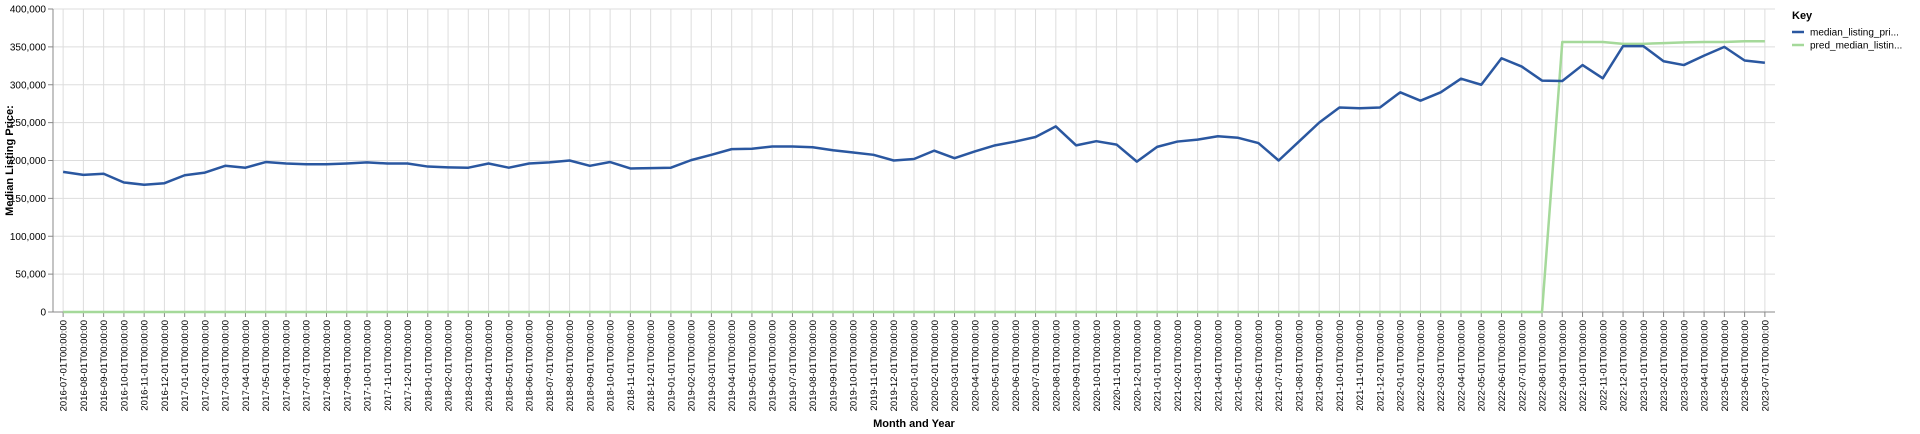 This screenshot has width=1920, height=434. What do you see at coordinates (1745, 365) in the screenshot?
I see `x-tick-label: 2023-06-01T00:00:00` at bounding box center [1745, 365].